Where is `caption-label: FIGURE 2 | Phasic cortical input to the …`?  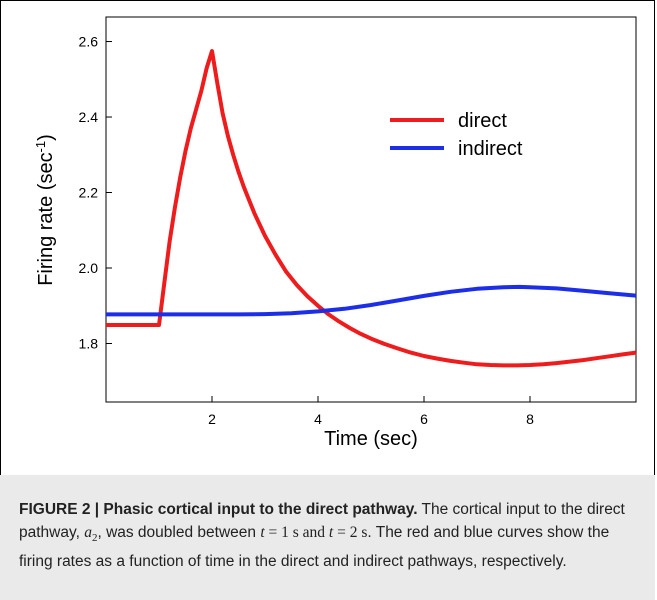 caption-label: FIGURE 2 | Phasic cortical input to the … is located at coordinates (218, 509).